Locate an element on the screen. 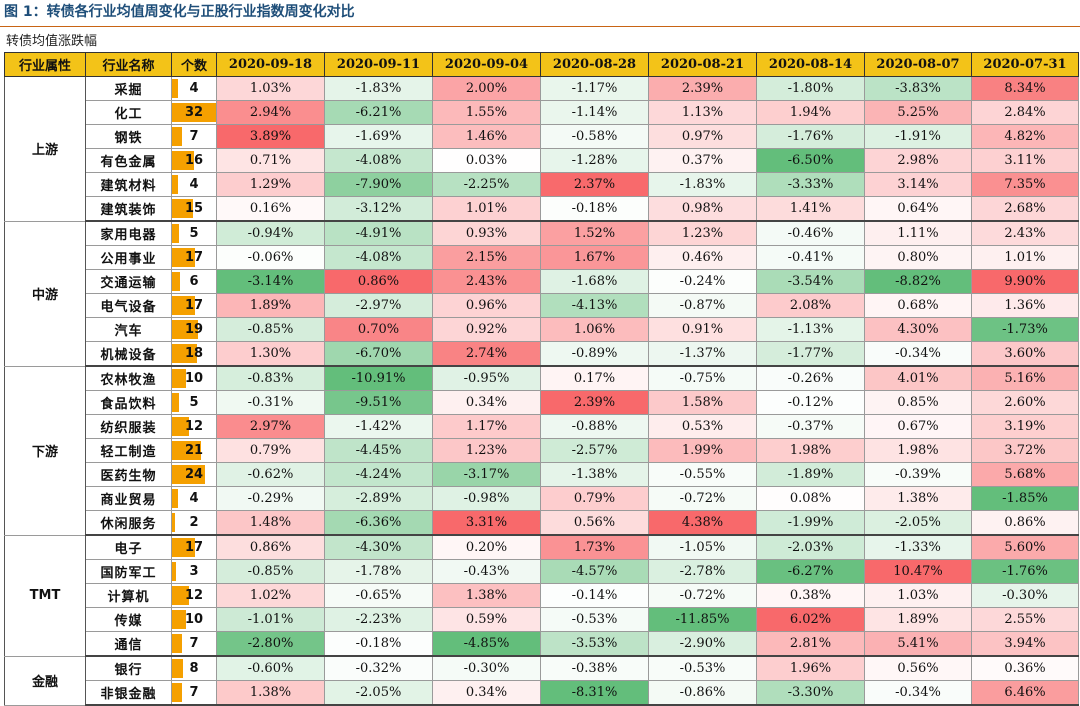  industry-name: 计算机 is located at coordinates (128, 595).